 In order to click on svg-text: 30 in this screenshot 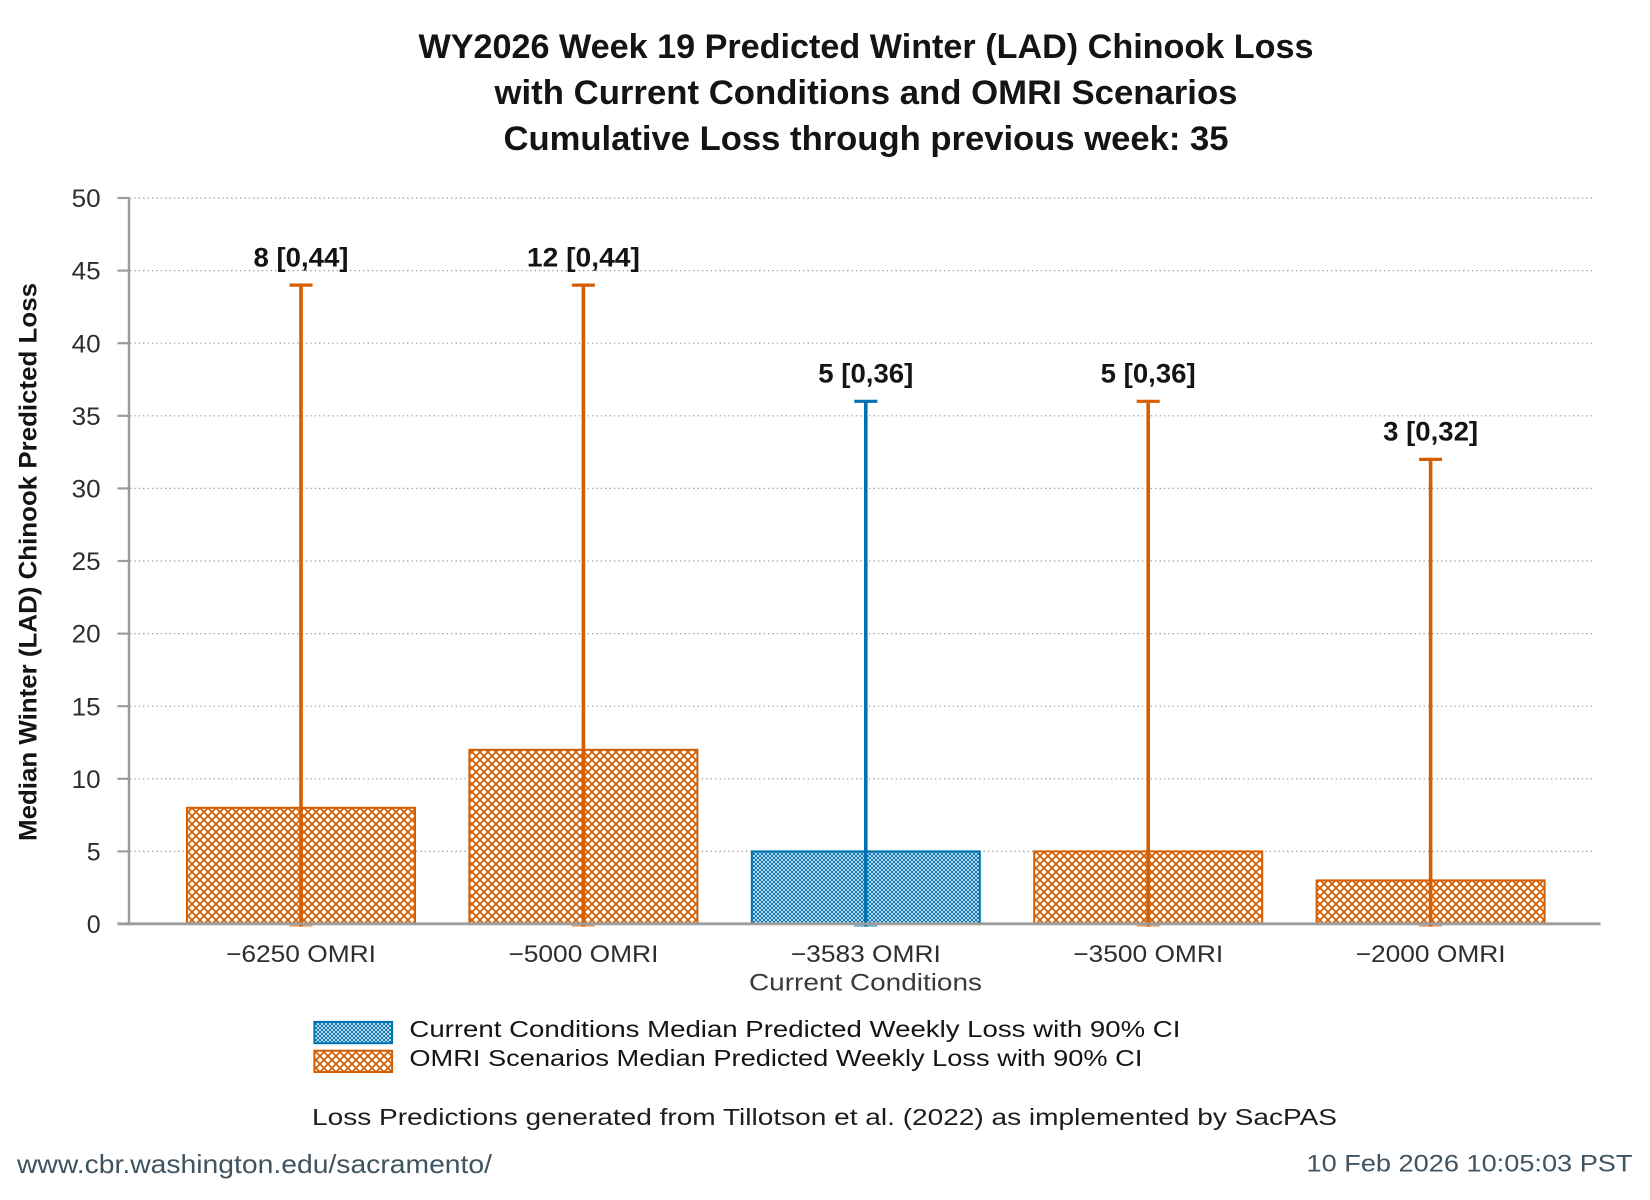, I will do `click(86, 490)`.